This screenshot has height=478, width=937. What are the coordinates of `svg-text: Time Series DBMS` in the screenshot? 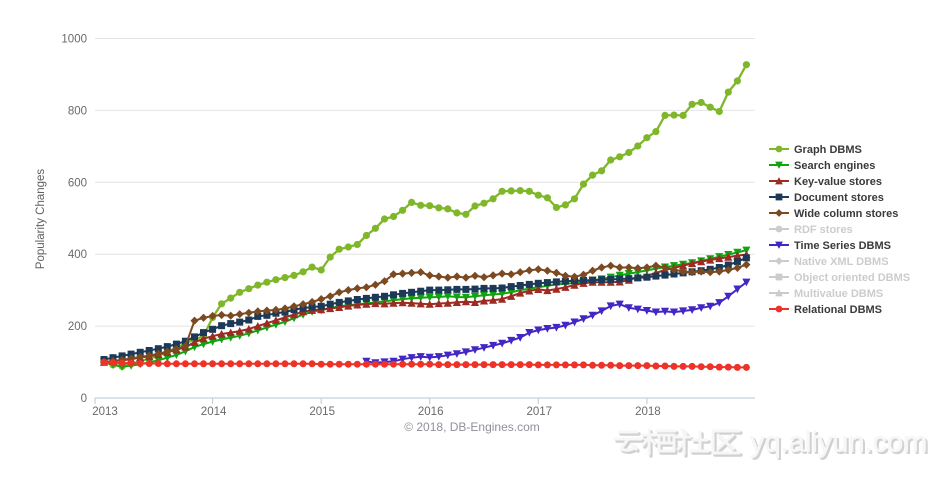 It's located at (842, 246).